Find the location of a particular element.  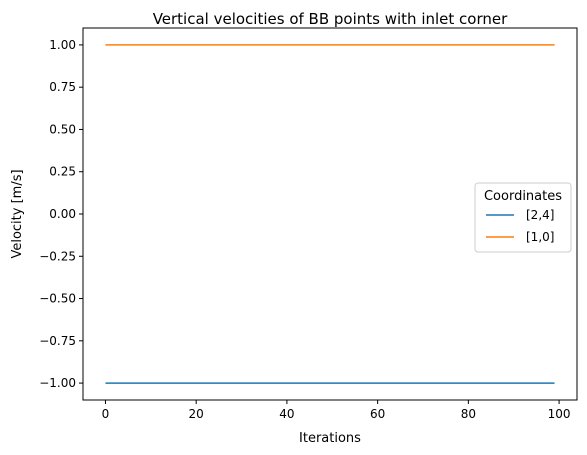

y-tick-label: −0.25 is located at coordinates (57, 256).